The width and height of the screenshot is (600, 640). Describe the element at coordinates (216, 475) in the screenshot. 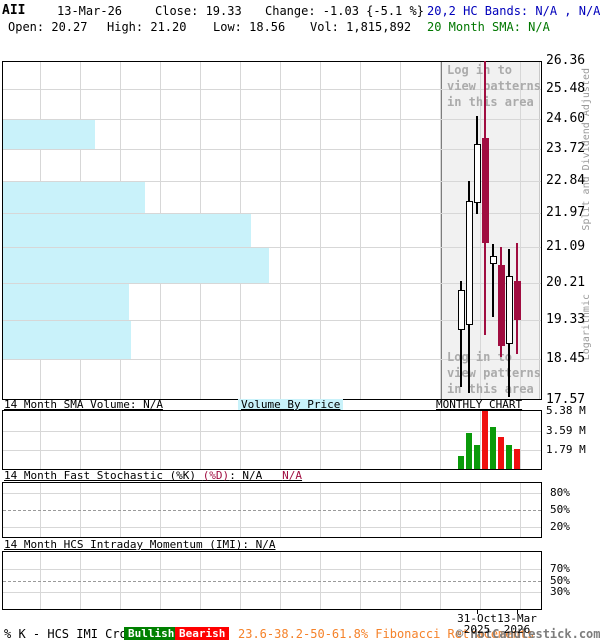

I see `stochastic-label-d: (%D)` at that location.